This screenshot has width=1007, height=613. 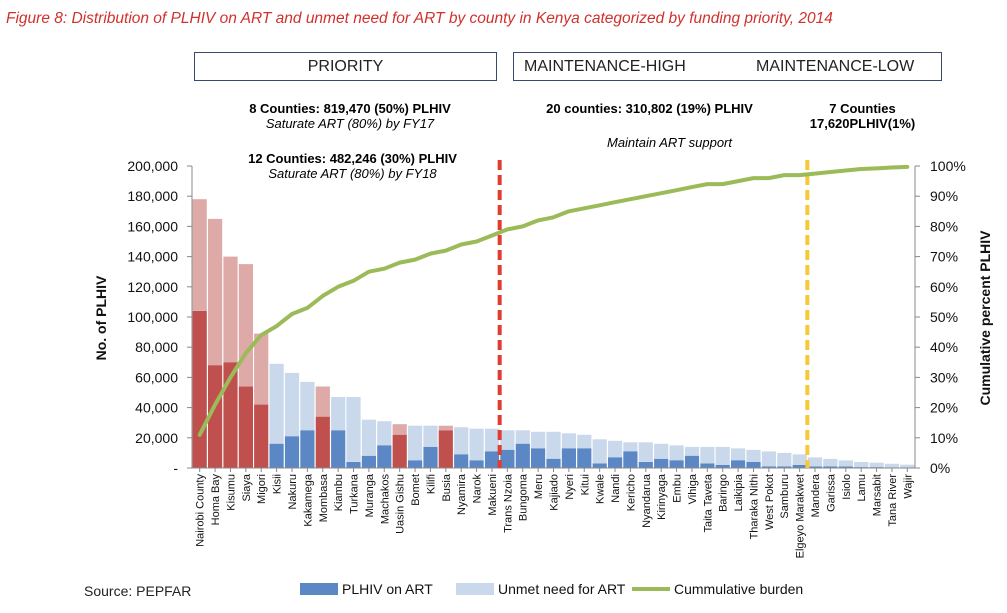 What do you see at coordinates (352, 158) in the screenshot?
I see `group2-count: 12 Counties: 482,246 (30%) PLHIV` at bounding box center [352, 158].